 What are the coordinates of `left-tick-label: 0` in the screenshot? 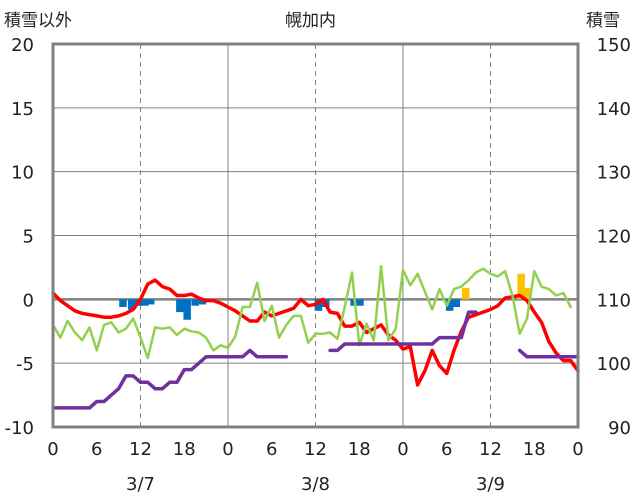 It's located at (28, 300).